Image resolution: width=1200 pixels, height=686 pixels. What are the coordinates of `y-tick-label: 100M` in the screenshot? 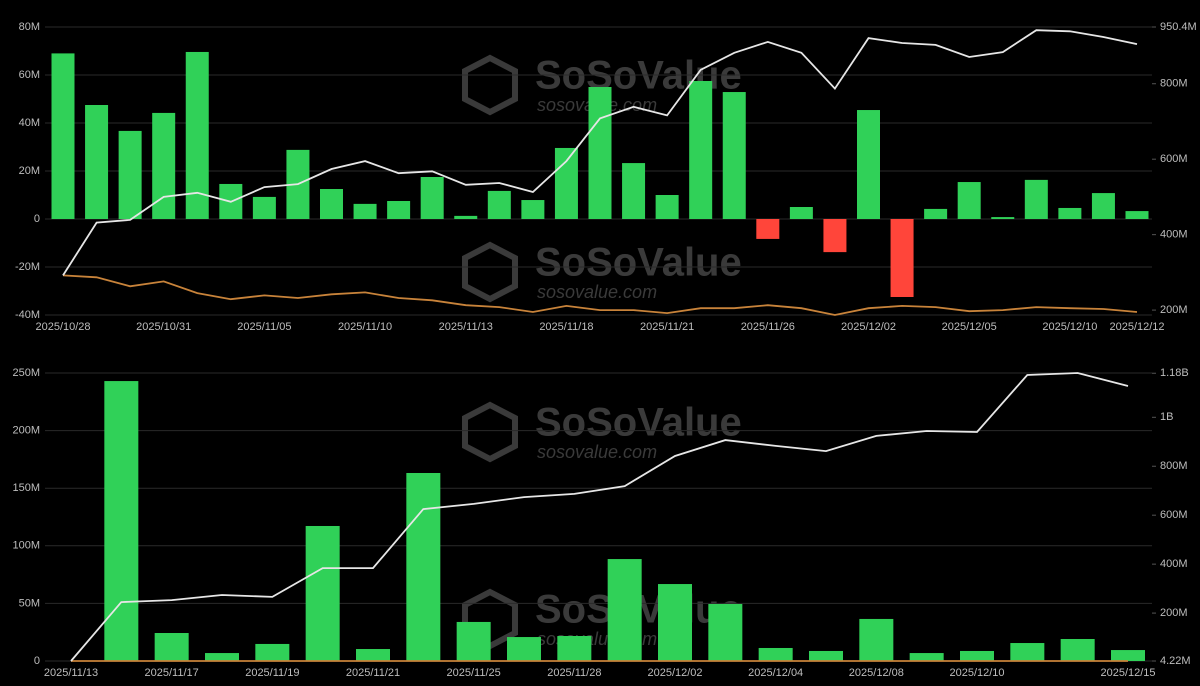 It's located at (26, 546).